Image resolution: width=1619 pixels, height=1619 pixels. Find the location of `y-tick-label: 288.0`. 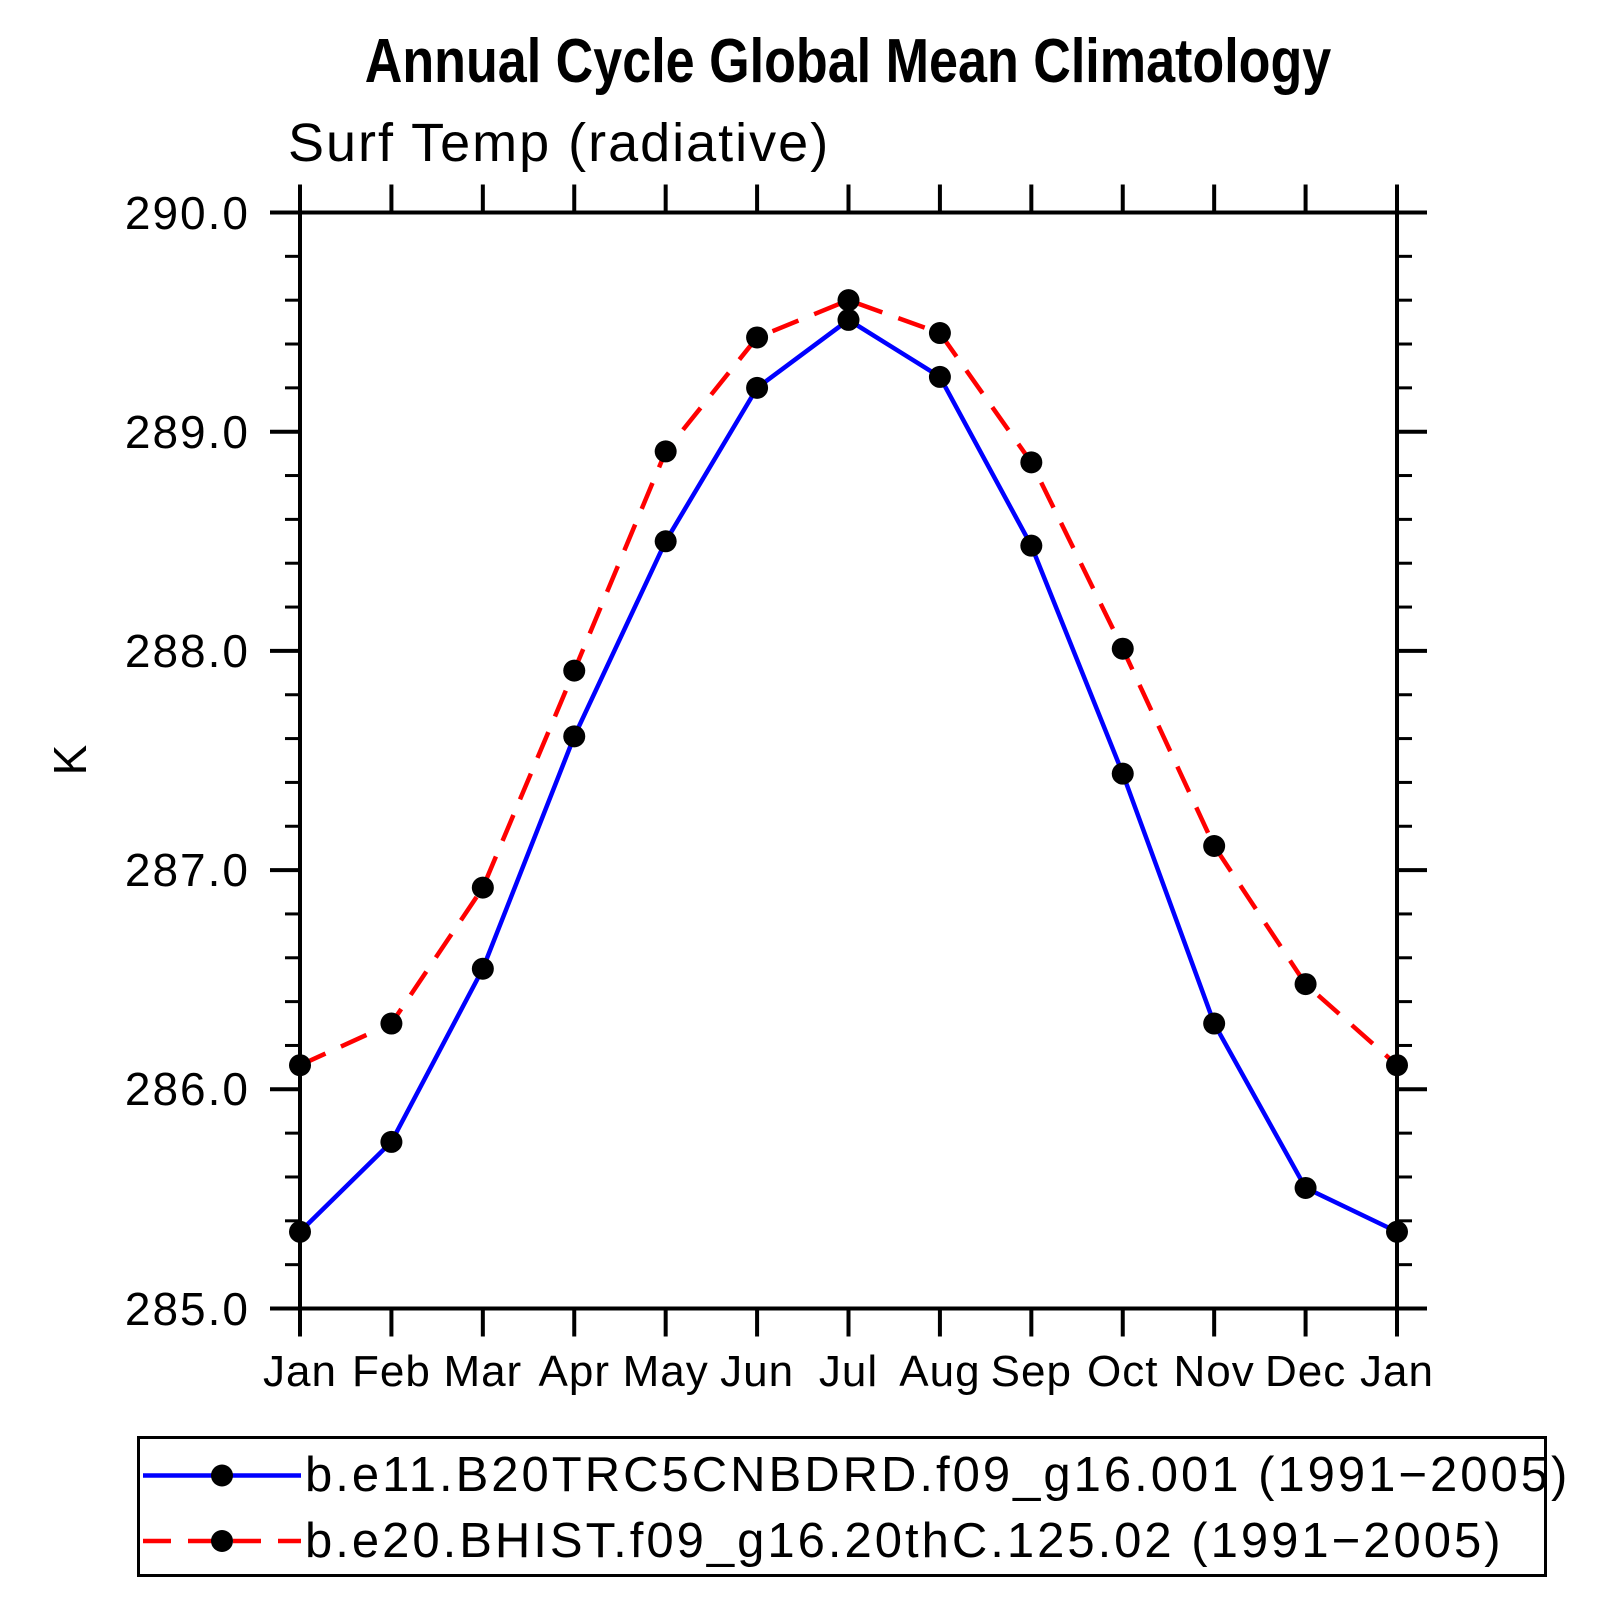

y-tick-label: 288.0 is located at coordinates (187, 650).